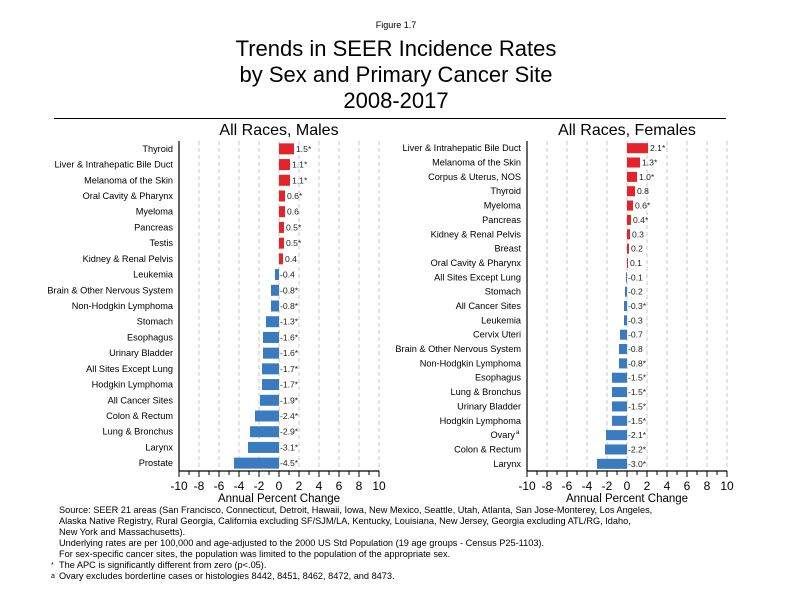  Describe the element at coordinates (293, 212) in the screenshot. I see `data-label: 0.6` at that location.